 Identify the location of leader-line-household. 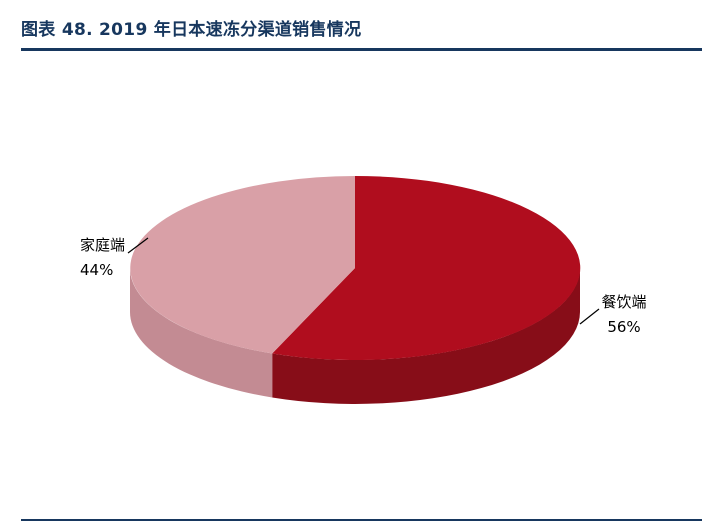
(138, 245).